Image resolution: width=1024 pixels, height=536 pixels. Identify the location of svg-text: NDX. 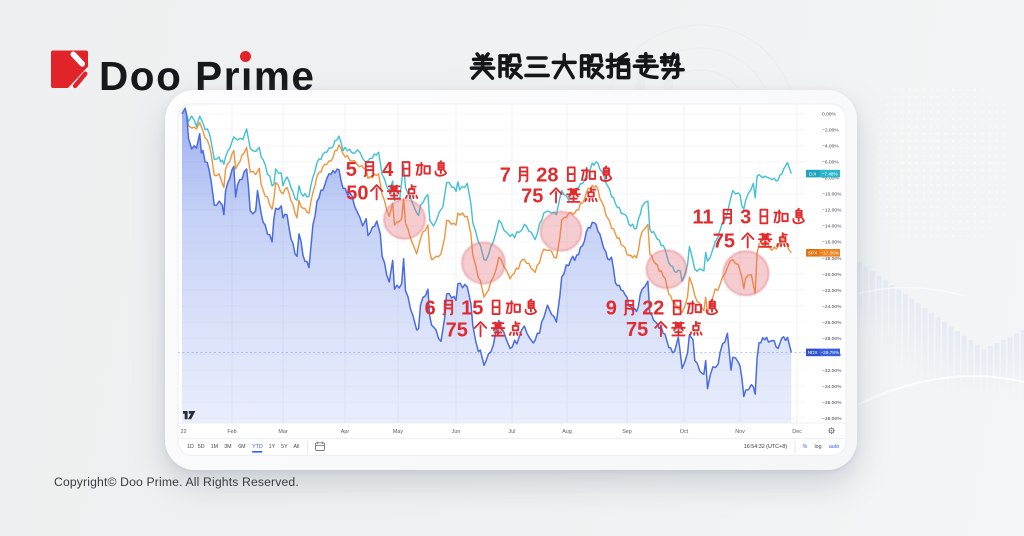
(813, 352).